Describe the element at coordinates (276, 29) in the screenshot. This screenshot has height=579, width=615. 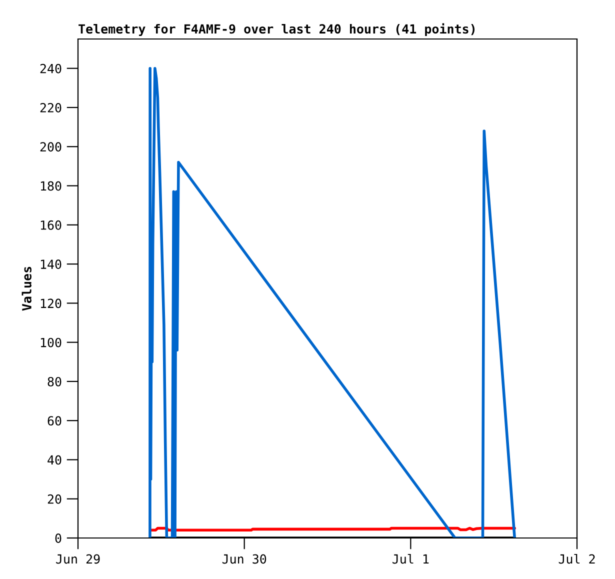
I see `chart-title: Telemetry for F4AMF-9 over last 240 hours (41 points)` at that location.